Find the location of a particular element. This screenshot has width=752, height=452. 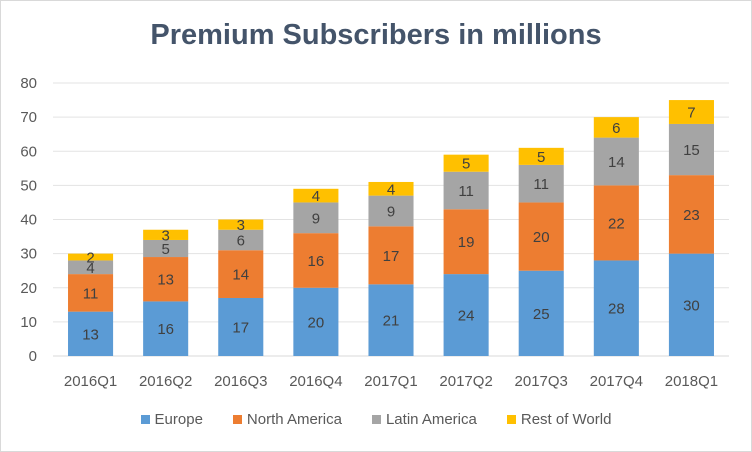

legend-label: North America is located at coordinates (294, 419).